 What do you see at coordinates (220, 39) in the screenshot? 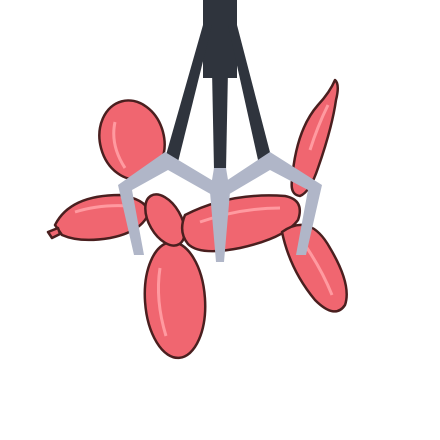
I see `claw-hub` at bounding box center [220, 39].